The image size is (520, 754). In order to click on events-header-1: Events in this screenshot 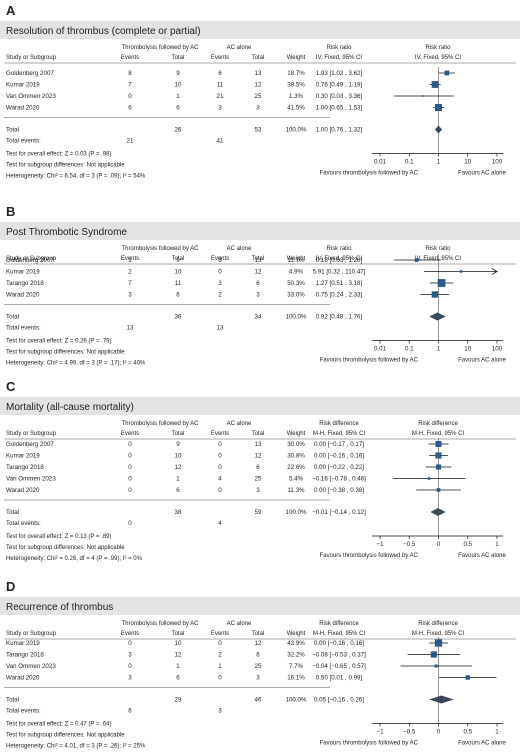, I will do `click(130, 58)`.